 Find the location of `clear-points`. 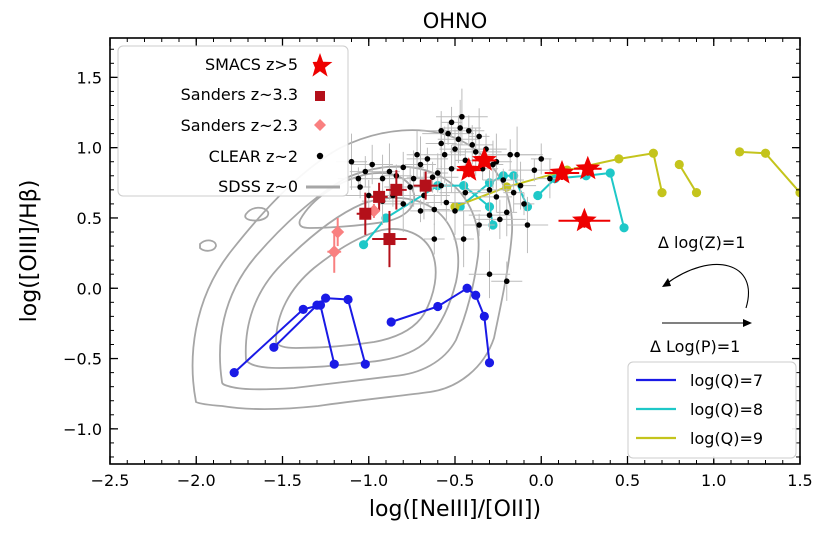

clear-points is located at coordinates (450, 194).